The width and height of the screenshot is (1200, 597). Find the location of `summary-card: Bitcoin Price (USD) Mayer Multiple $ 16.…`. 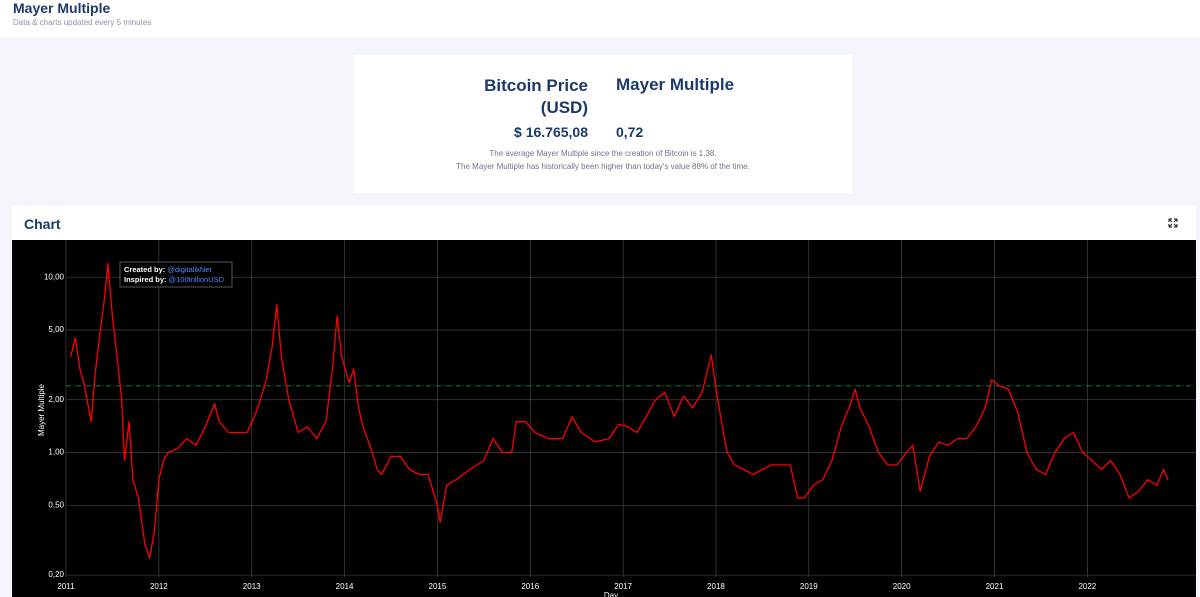

summary-card: Bitcoin Price (USD) Mayer Multiple $ 16.… is located at coordinates (603, 124).